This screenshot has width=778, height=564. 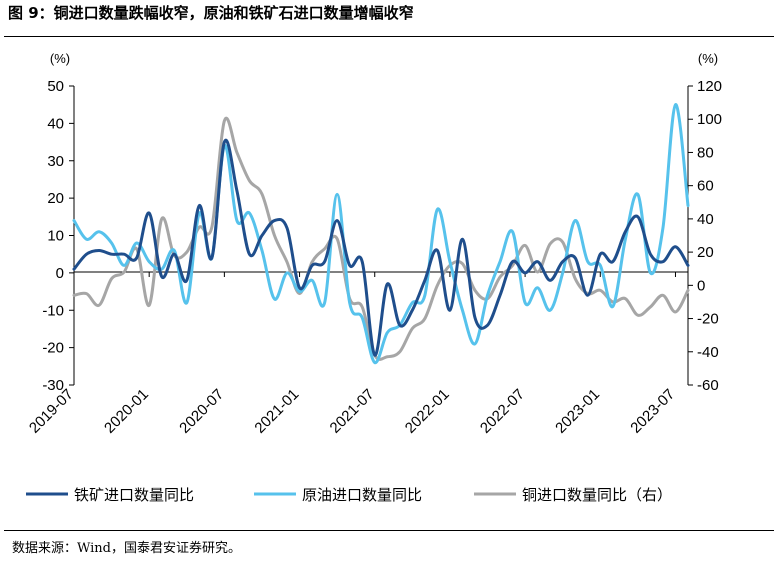 What do you see at coordinates (701, 285) in the screenshot?
I see `right-axis-tick-label: 0` at bounding box center [701, 285].